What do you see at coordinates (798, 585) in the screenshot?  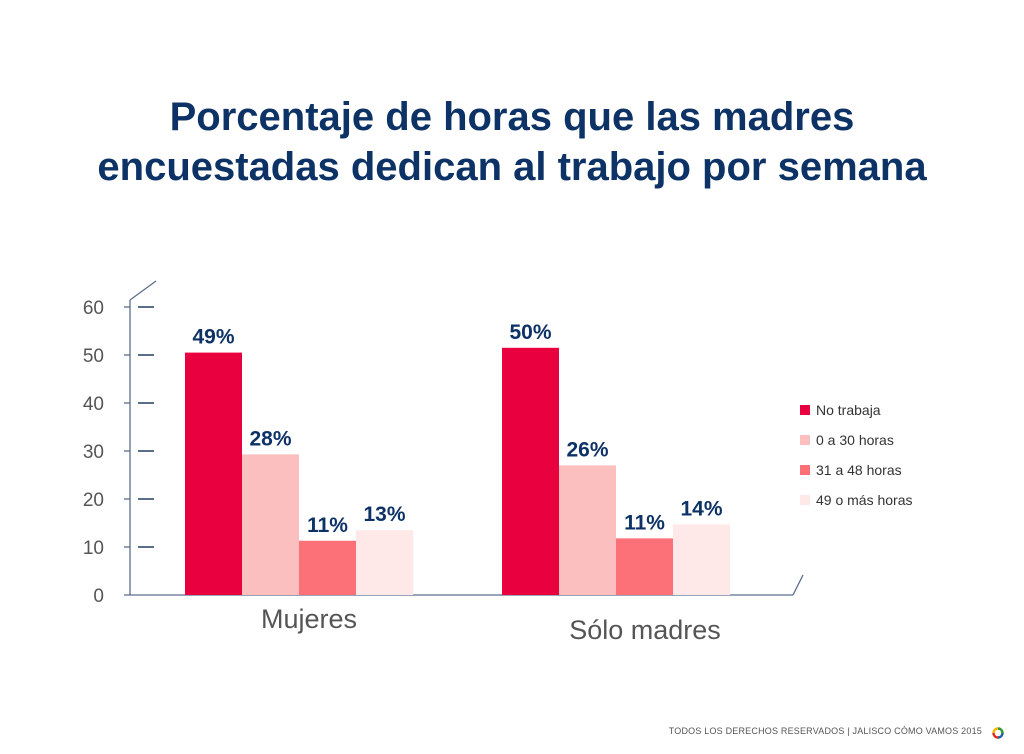 I see `x-axis-perspective` at bounding box center [798, 585].